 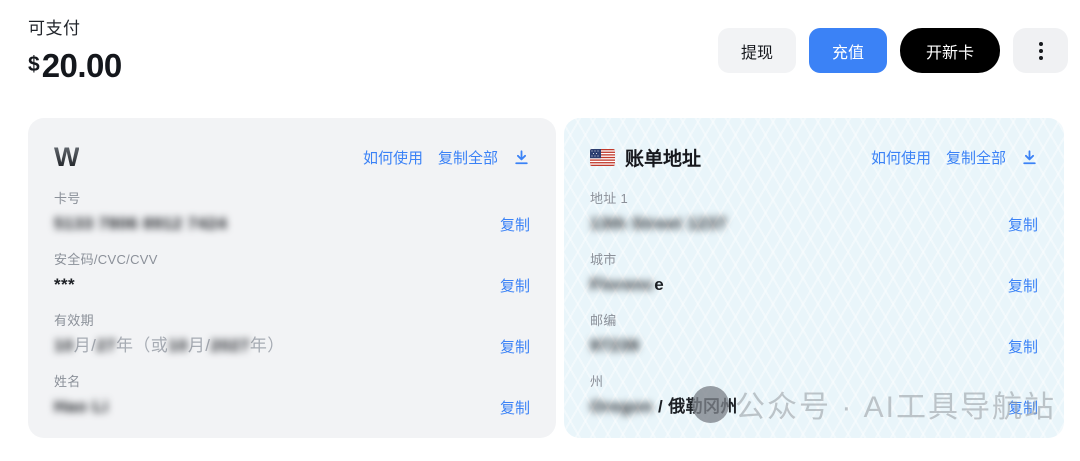 I want to click on field-city: 城市 Florence 复制, so click(x=814, y=273).